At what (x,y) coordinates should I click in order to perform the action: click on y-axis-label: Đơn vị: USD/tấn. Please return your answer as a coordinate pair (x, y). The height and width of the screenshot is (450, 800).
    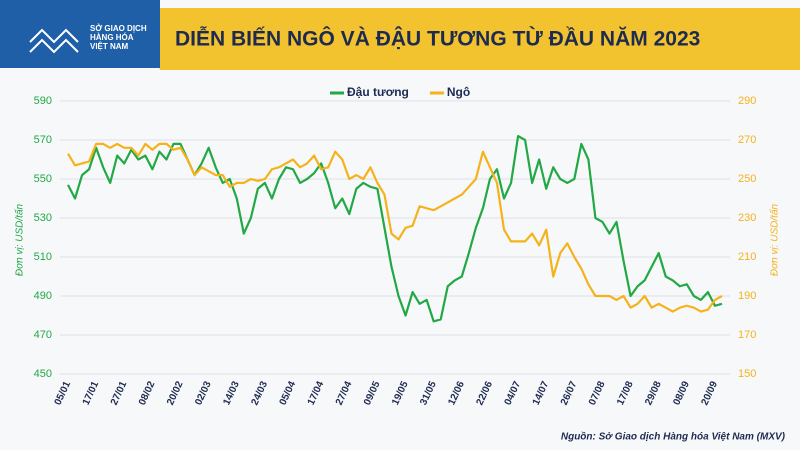
    Looking at the image, I should click on (20, 239).